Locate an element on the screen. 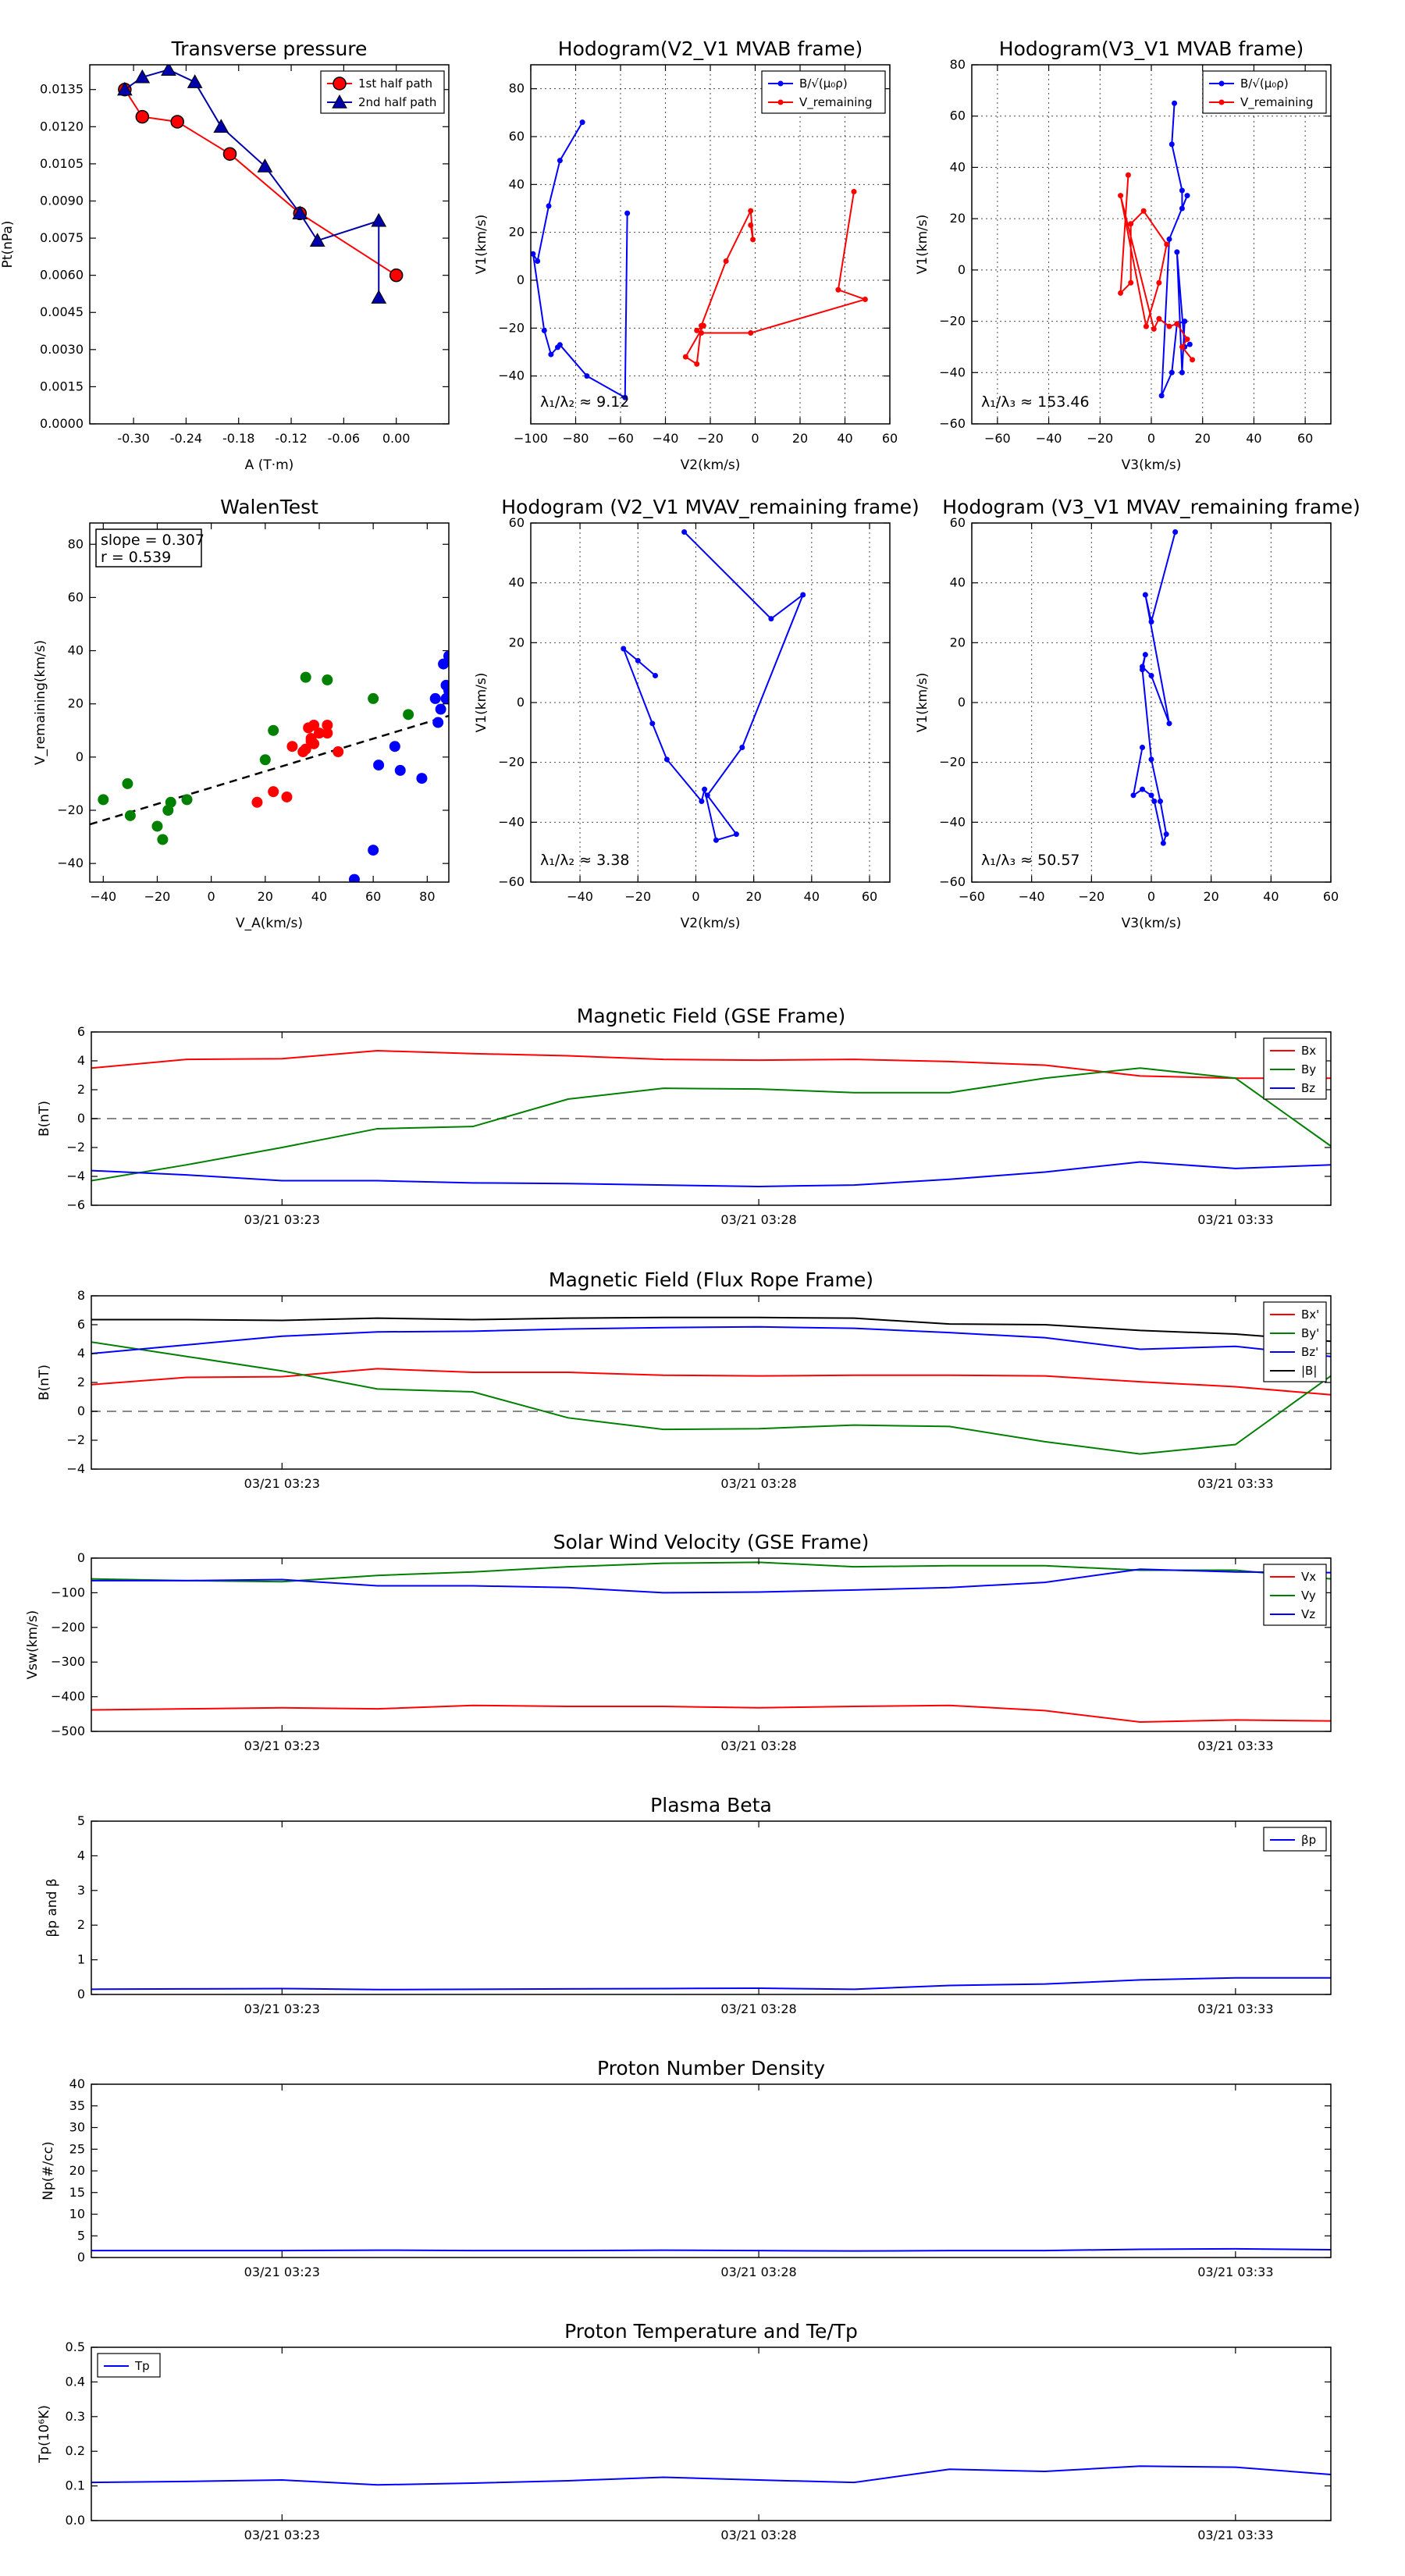 The height and width of the screenshot is (2576, 1405). x-tick-label: −80 is located at coordinates (576, 439).